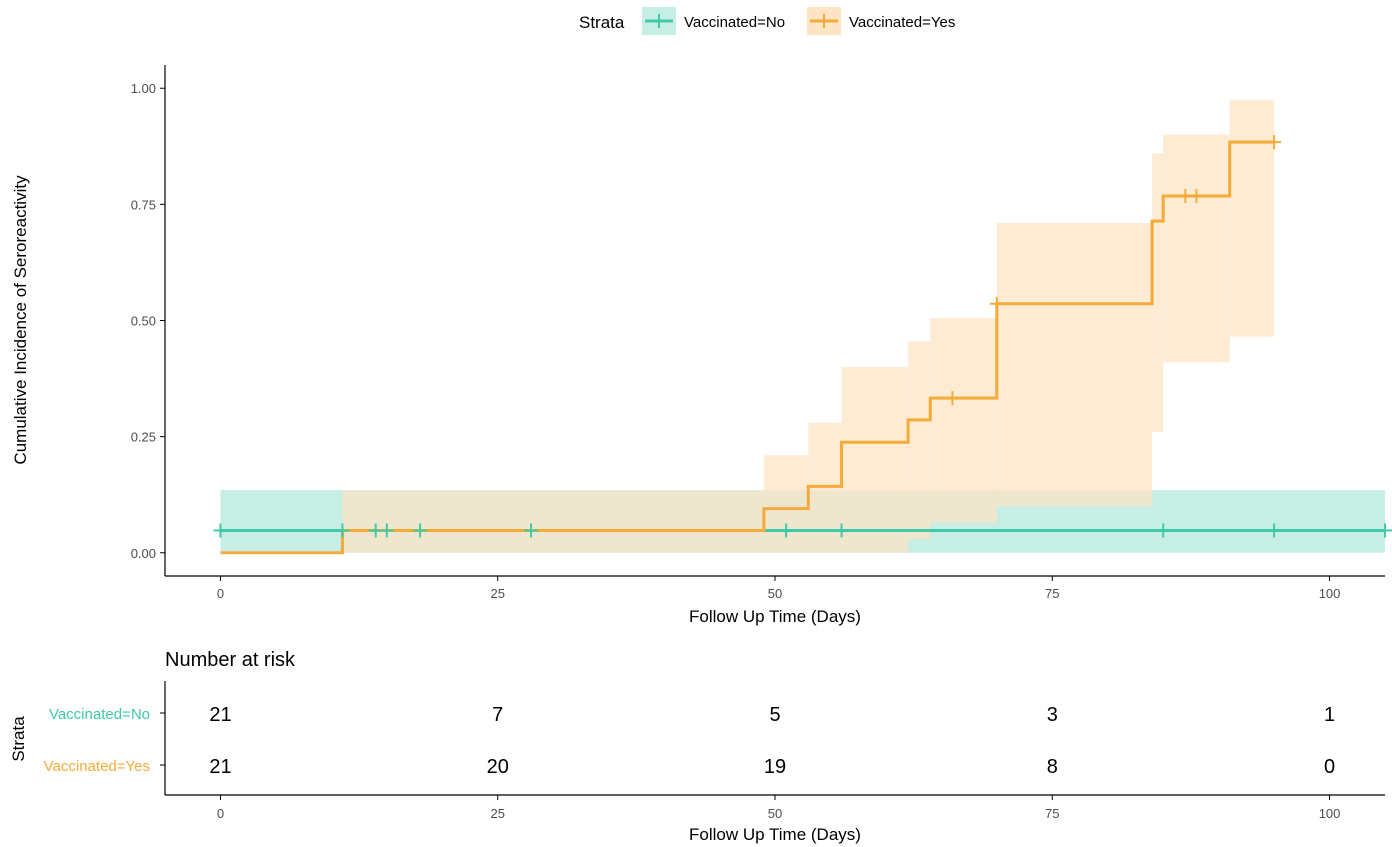 The height and width of the screenshot is (847, 1392). I want to click on y-tick-label: 0.50, so click(143, 321).